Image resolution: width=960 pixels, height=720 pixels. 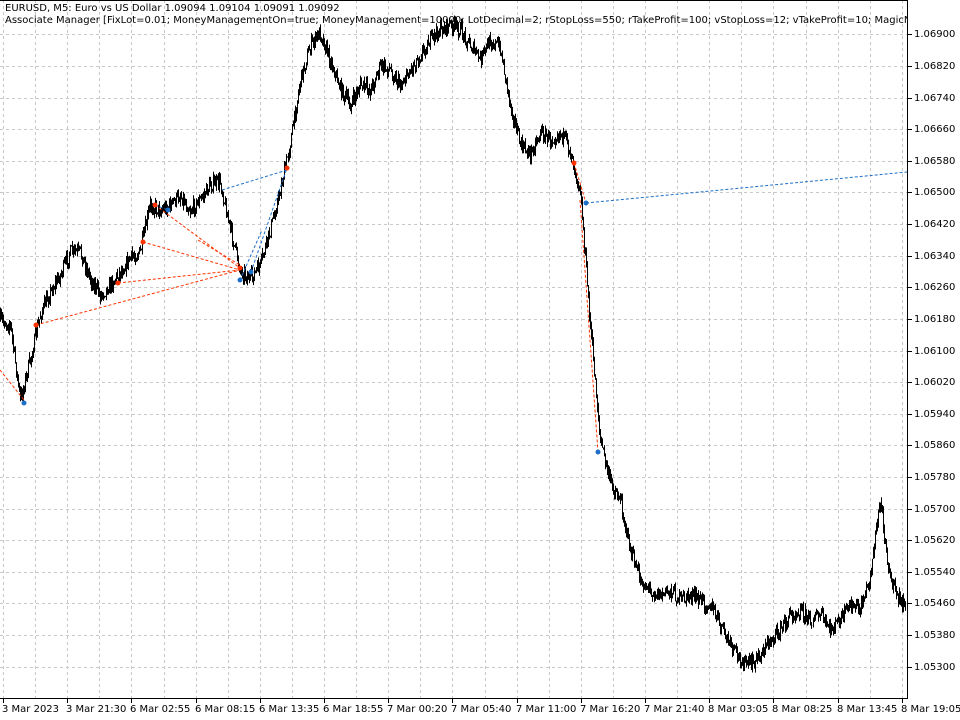 What do you see at coordinates (225, 709) in the screenshot?
I see `x-tick-label: 6 Mar 08:15` at bounding box center [225, 709].